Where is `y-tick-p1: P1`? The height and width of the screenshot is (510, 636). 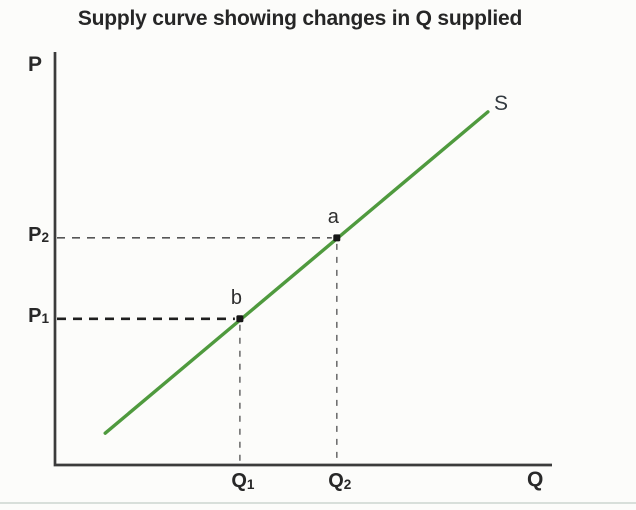 y-tick-p1: P1 is located at coordinates (28, 316).